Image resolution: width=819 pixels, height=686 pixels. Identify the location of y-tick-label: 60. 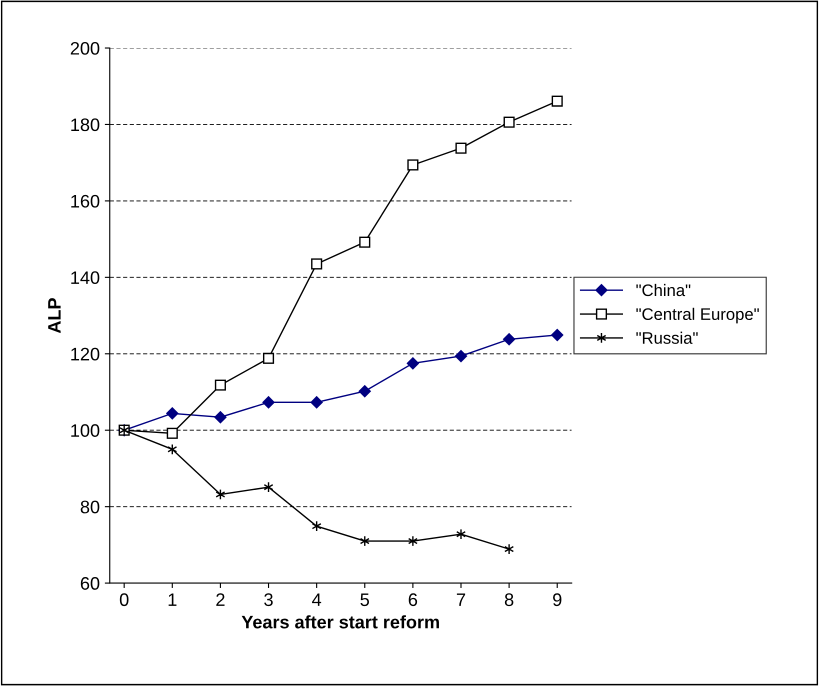
(90, 583).